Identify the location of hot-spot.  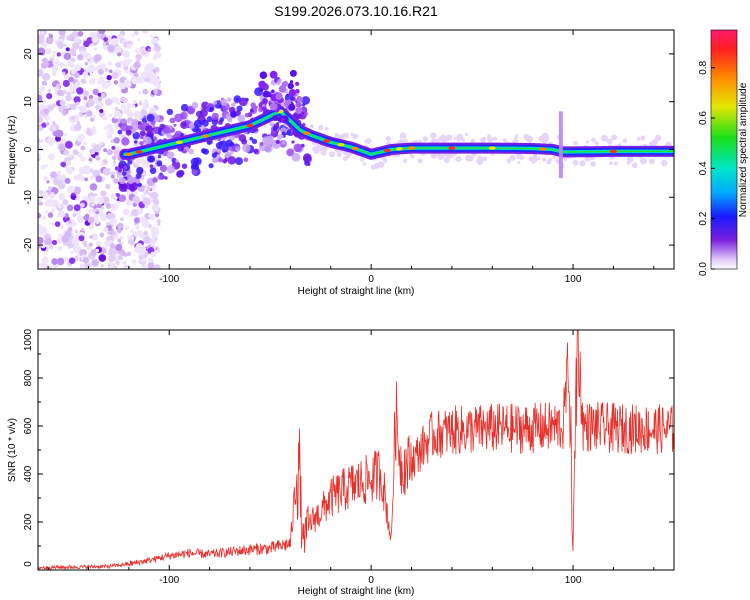
(179, 142).